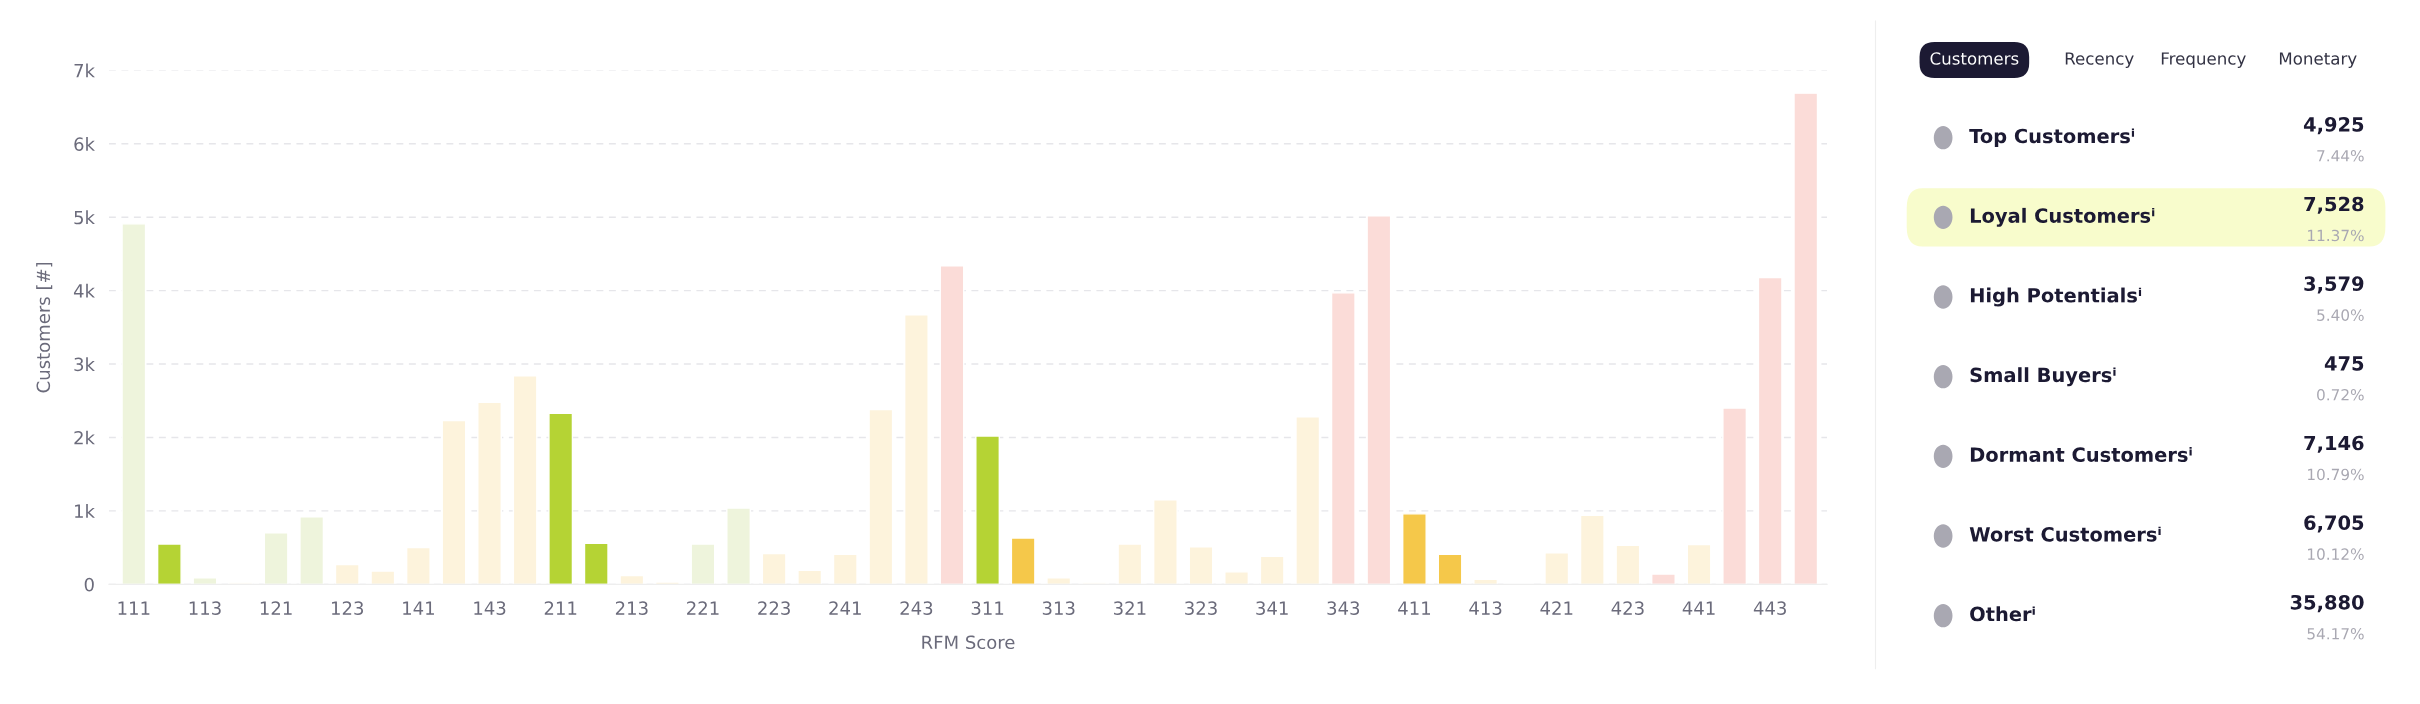 This screenshot has width=2420, height=704. What do you see at coordinates (2336, 235) in the screenshot?
I see `text: 11.37%` at bounding box center [2336, 235].